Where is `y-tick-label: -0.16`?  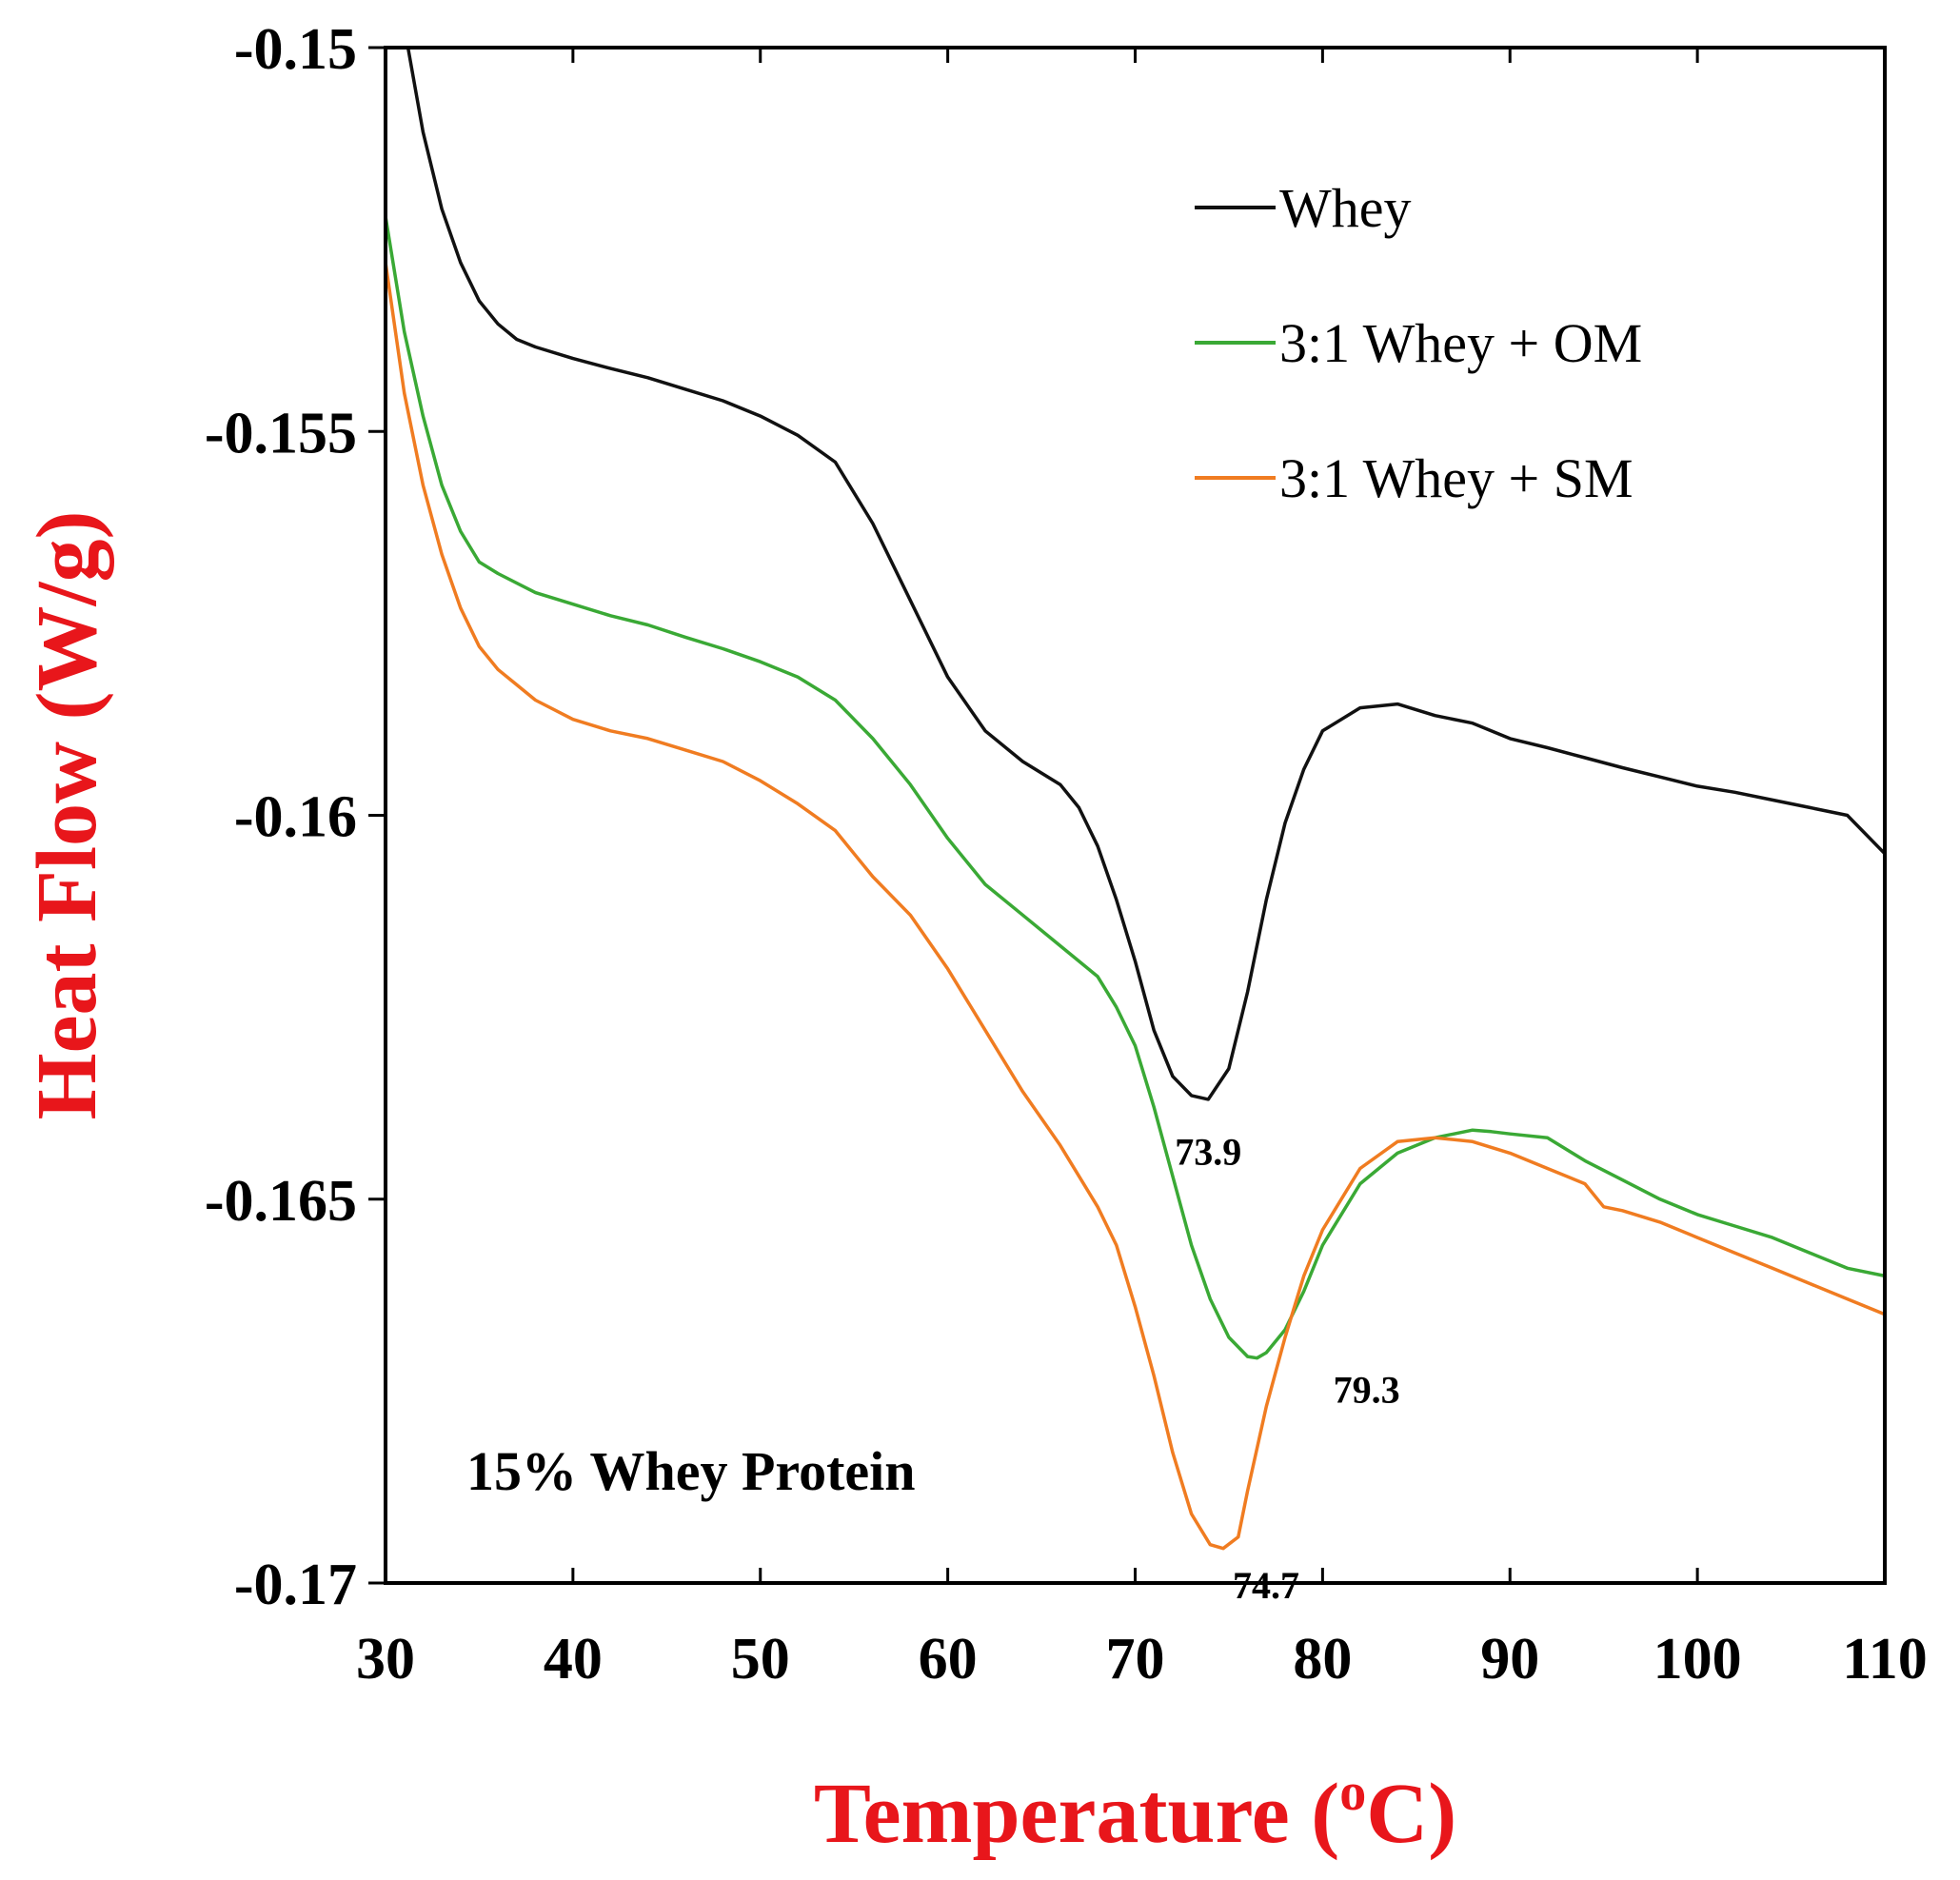 y-tick-label: -0.16 is located at coordinates (295, 817).